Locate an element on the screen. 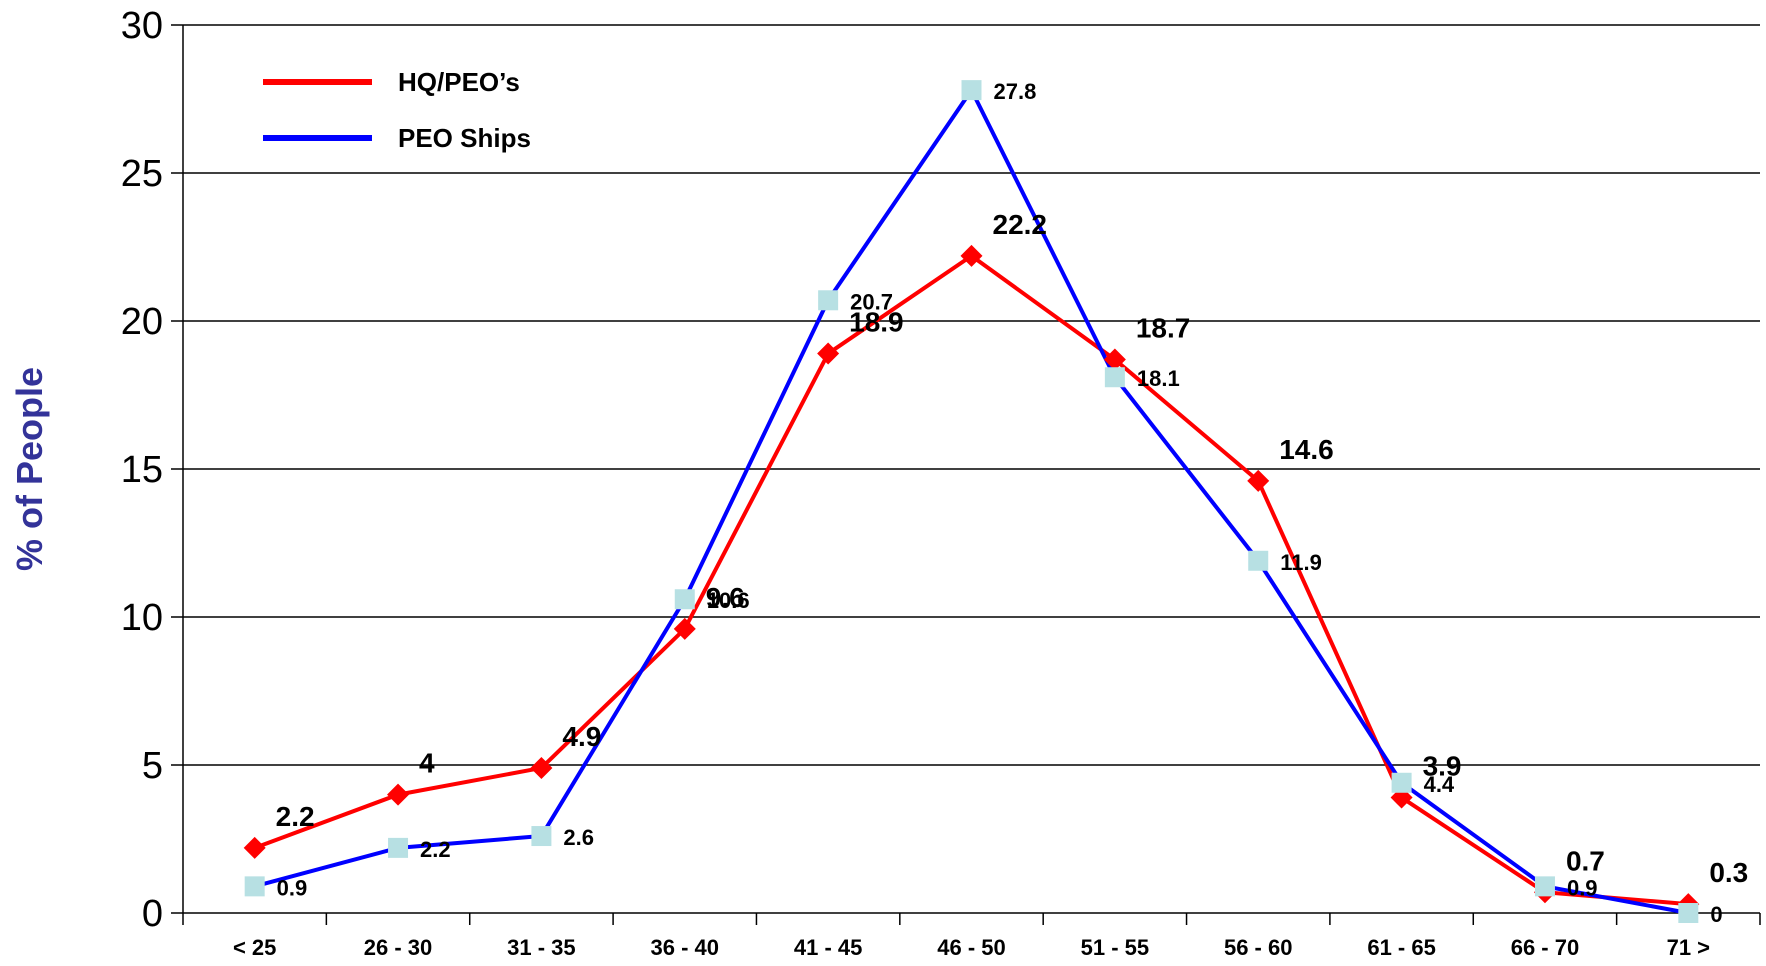  y-tick-label: 15 is located at coordinates (142, 470).